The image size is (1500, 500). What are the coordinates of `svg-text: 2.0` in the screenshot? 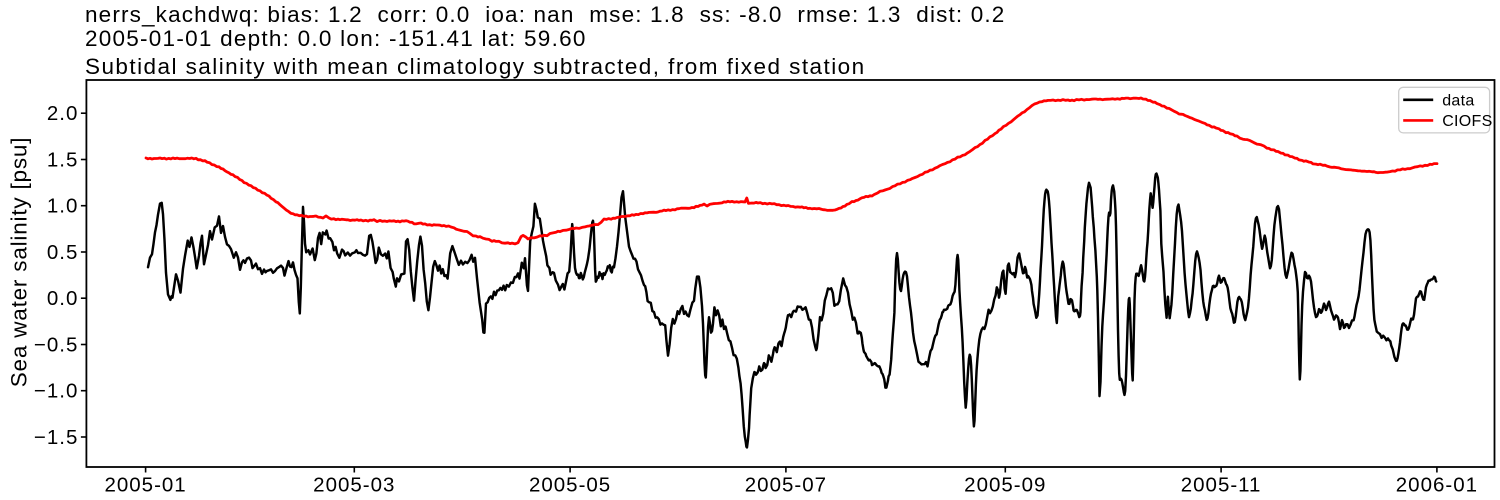 It's located at (63, 113).